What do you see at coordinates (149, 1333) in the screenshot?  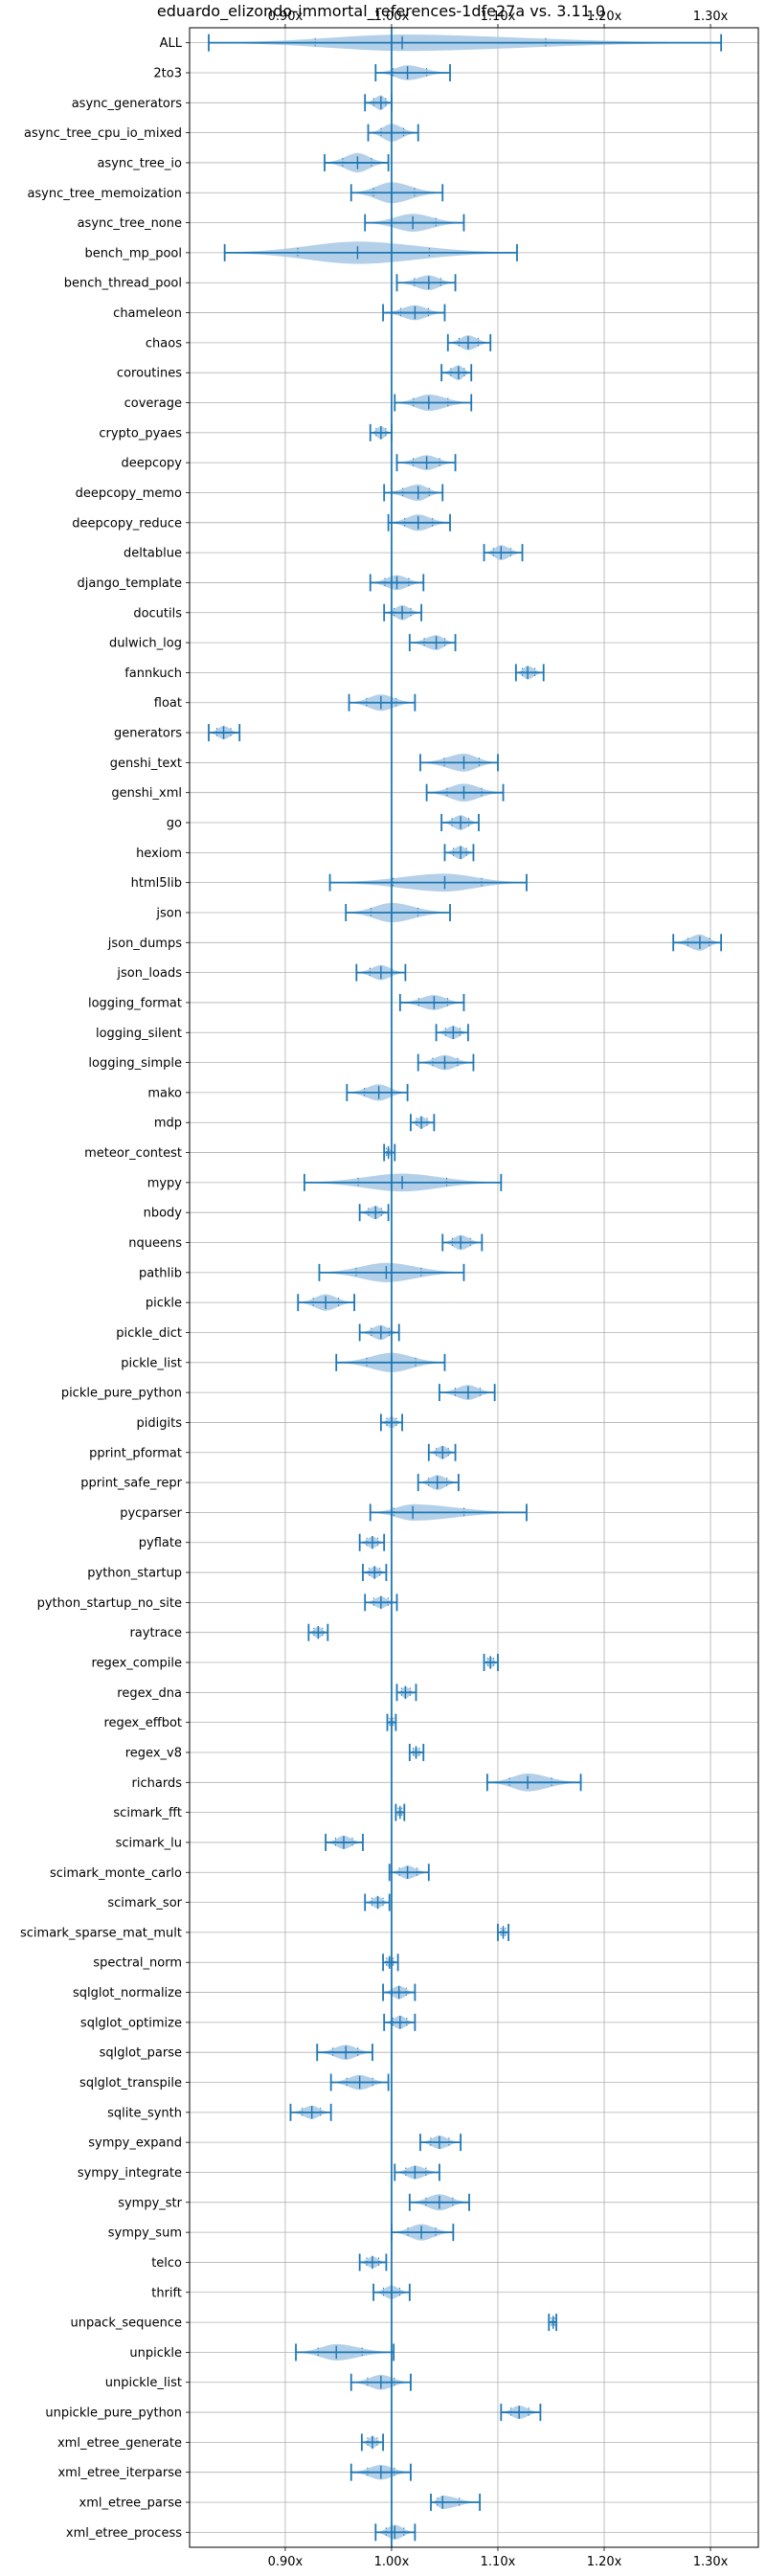 I see `category-label: pickle_dict` at bounding box center [149, 1333].